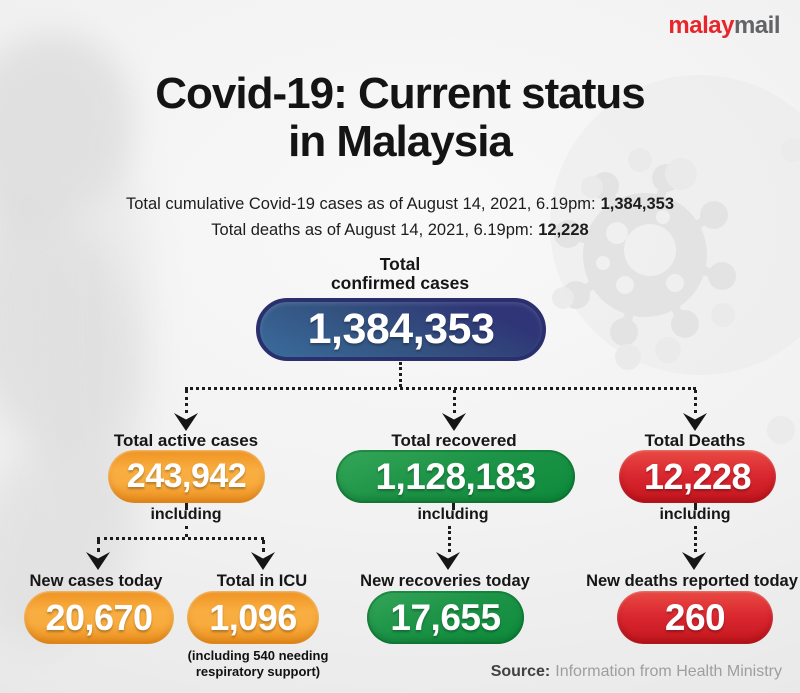 This screenshot has width=800, height=693. I want to click on confirmed-cases-label: Total confirmed cases, so click(400, 274).